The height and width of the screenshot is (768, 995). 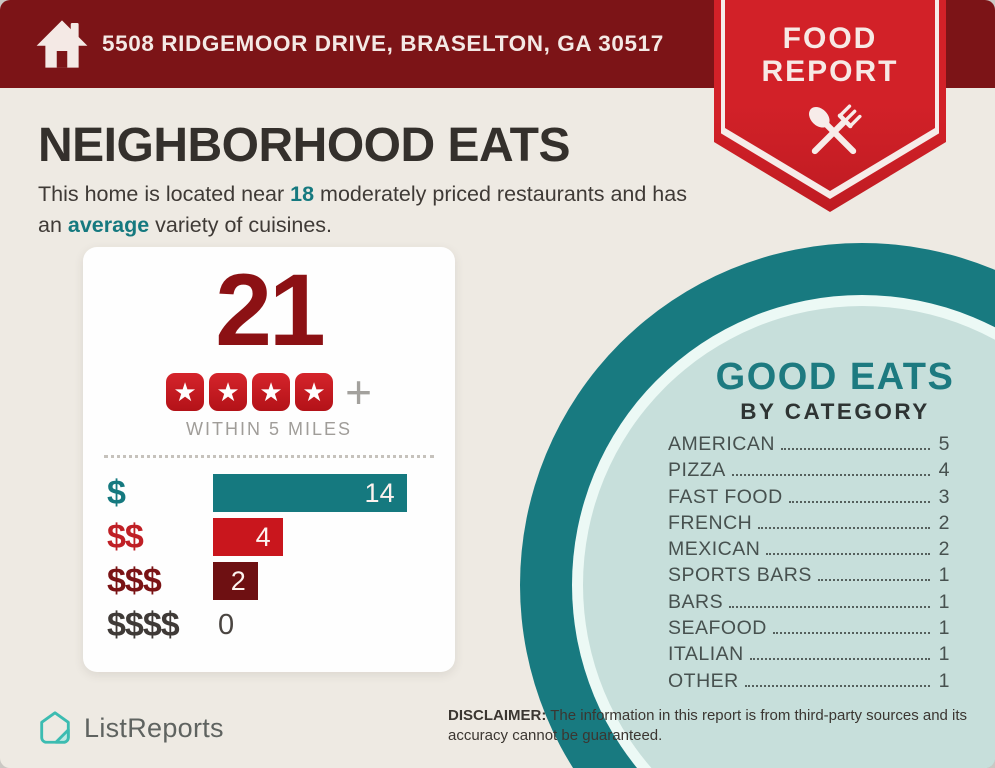 What do you see at coordinates (696, 601) in the screenshot?
I see `category-name: BARS` at bounding box center [696, 601].